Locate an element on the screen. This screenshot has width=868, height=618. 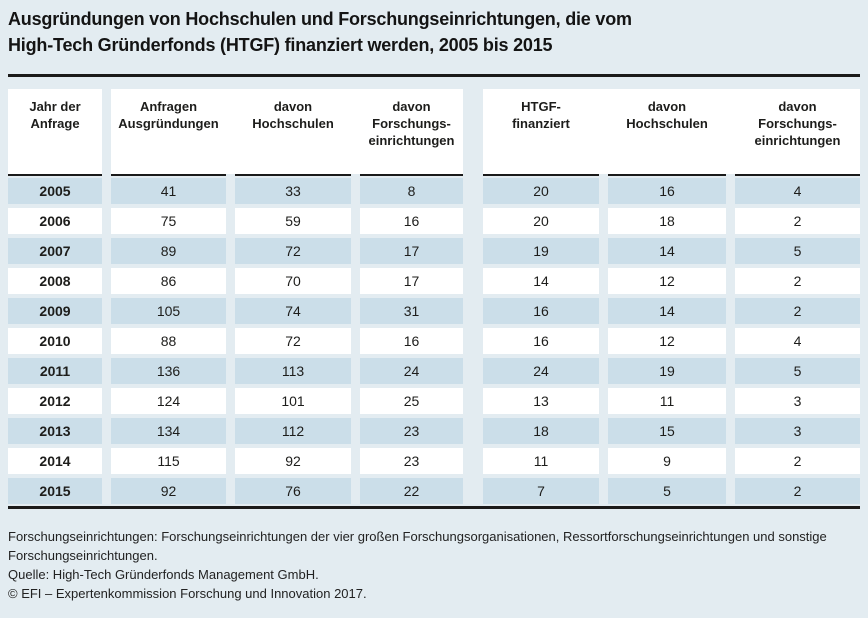
value-cell: 113 is located at coordinates (293, 371).